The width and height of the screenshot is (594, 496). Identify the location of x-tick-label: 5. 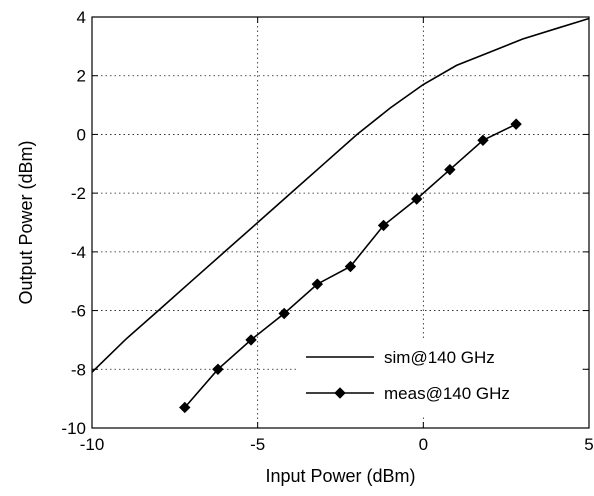
(588, 444).